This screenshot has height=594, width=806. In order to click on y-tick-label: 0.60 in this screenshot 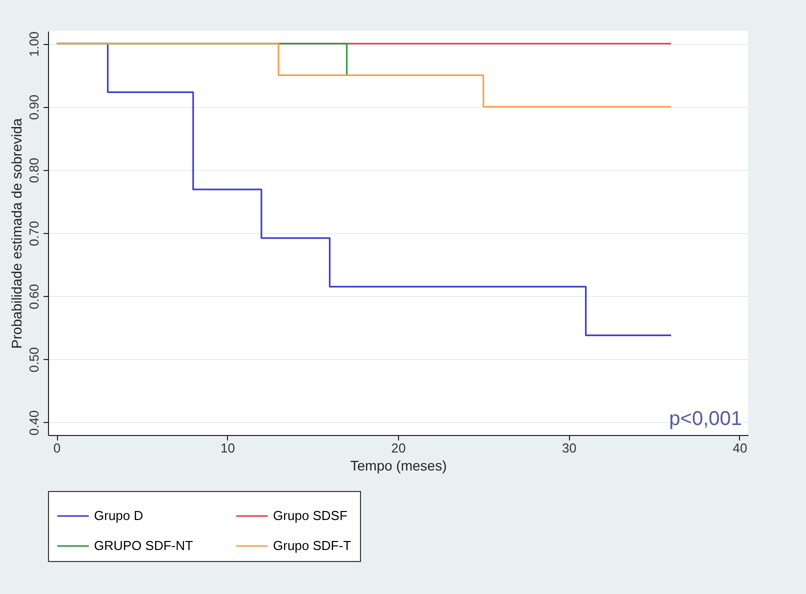, I will do `click(34, 297)`.